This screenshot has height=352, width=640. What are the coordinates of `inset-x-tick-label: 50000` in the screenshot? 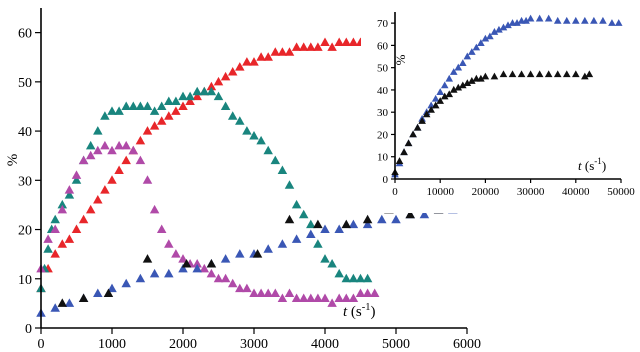 It's located at (621, 192).